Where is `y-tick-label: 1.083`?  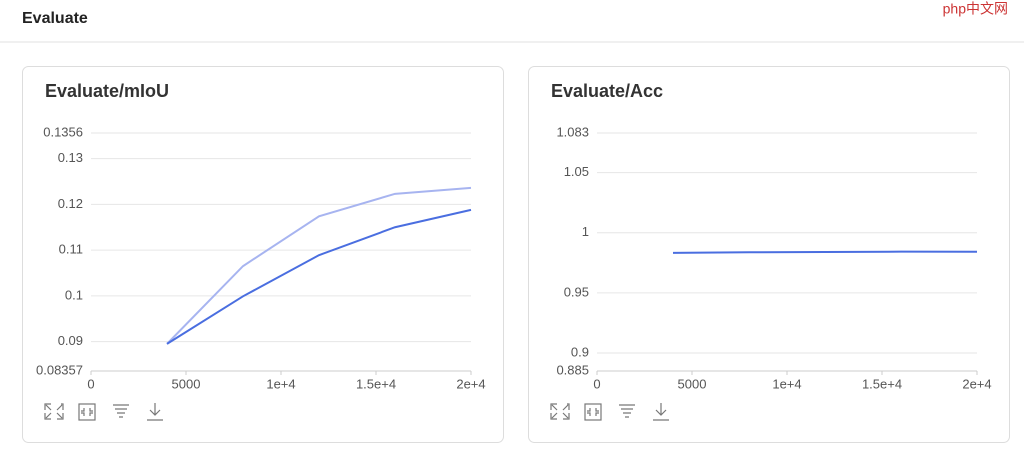 y-tick-label: 1.083 is located at coordinates (572, 131).